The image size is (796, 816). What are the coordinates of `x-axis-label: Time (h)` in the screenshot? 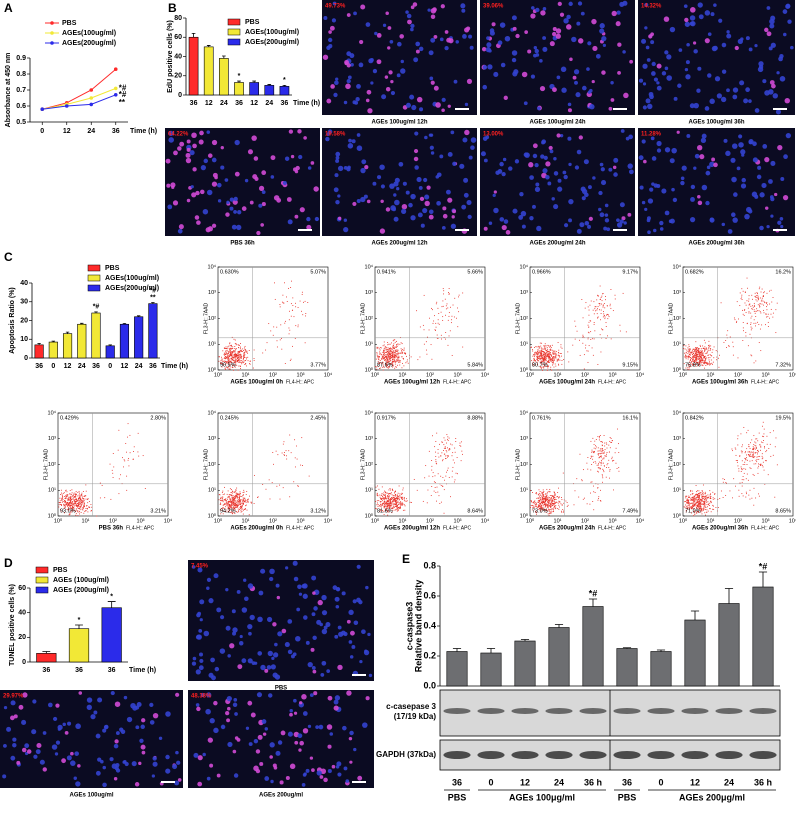 It's located at (143, 131).